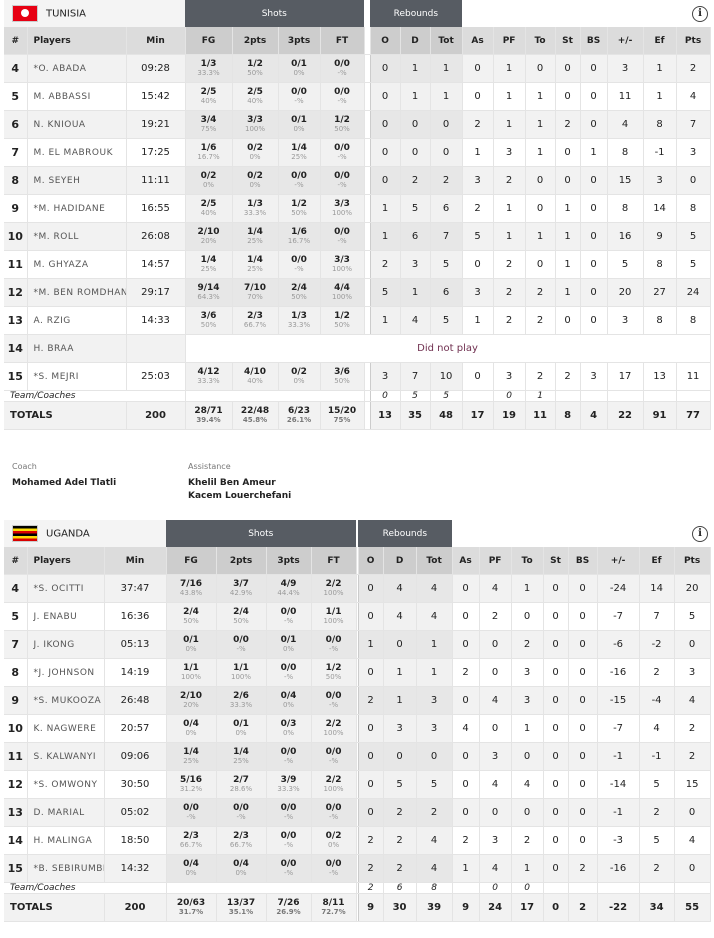  I want to click on made-attempted: 4/9, so click(288, 584).